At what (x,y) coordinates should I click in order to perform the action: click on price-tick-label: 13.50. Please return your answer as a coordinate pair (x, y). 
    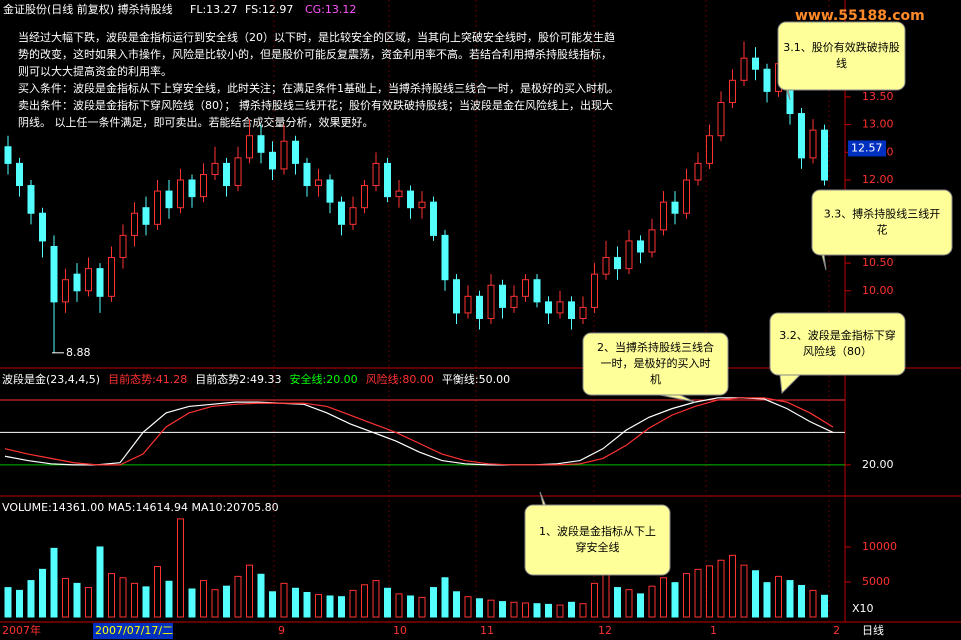
    Looking at the image, I should click on (878, 96).